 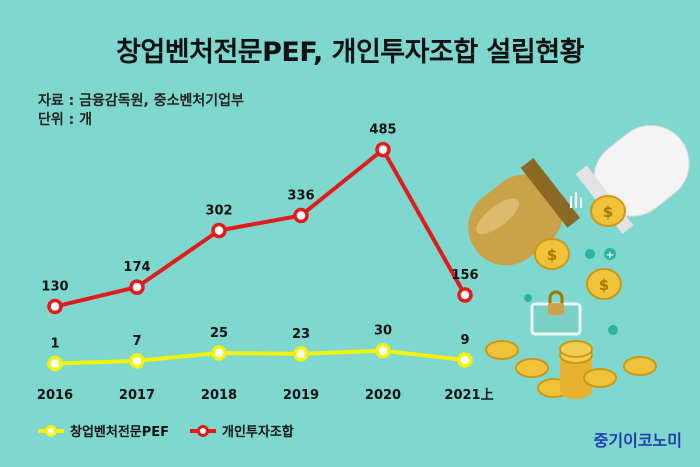 I want to click on data-label: 174, so click(x=136, y=267).